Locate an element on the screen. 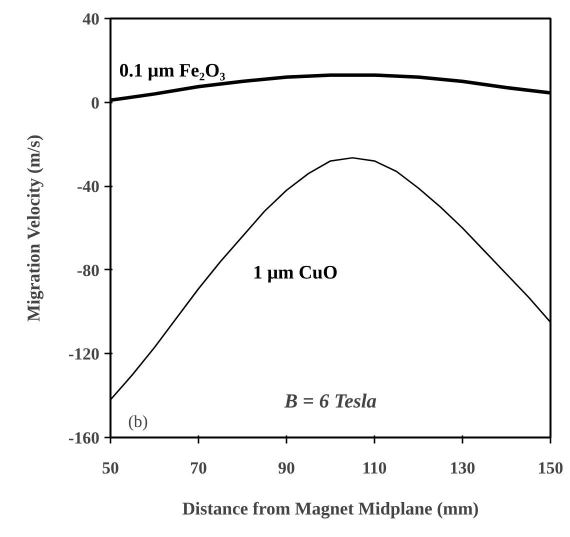 The image size is (570, 537). y-tick-label: -80 is located at coordinates (88, 270).